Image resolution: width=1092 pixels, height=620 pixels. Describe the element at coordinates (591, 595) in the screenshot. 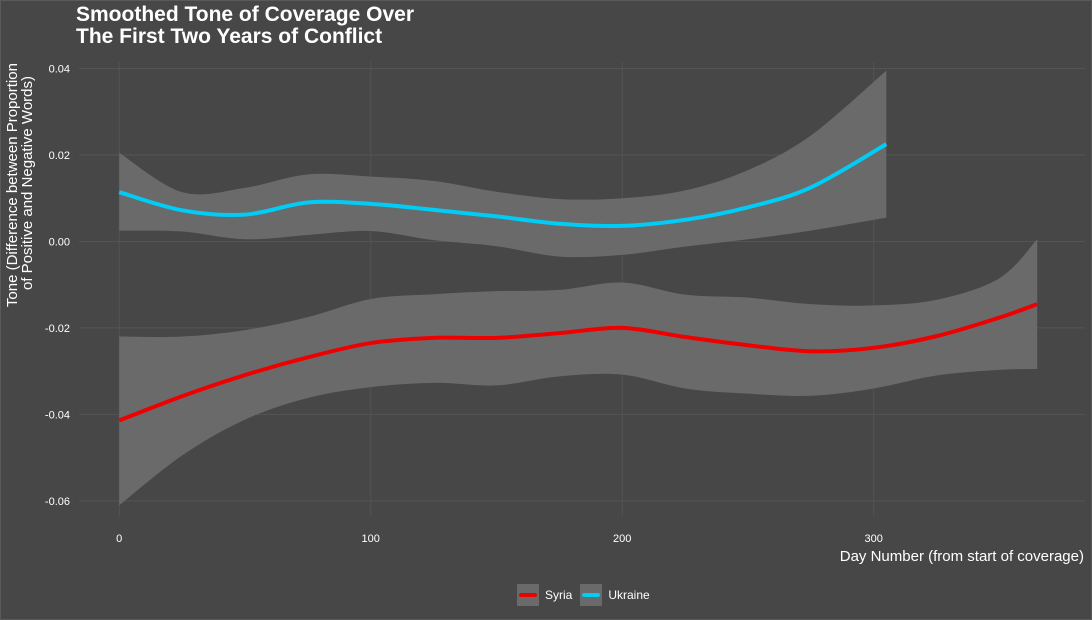

I see `legend-key-ukraine` at that location.